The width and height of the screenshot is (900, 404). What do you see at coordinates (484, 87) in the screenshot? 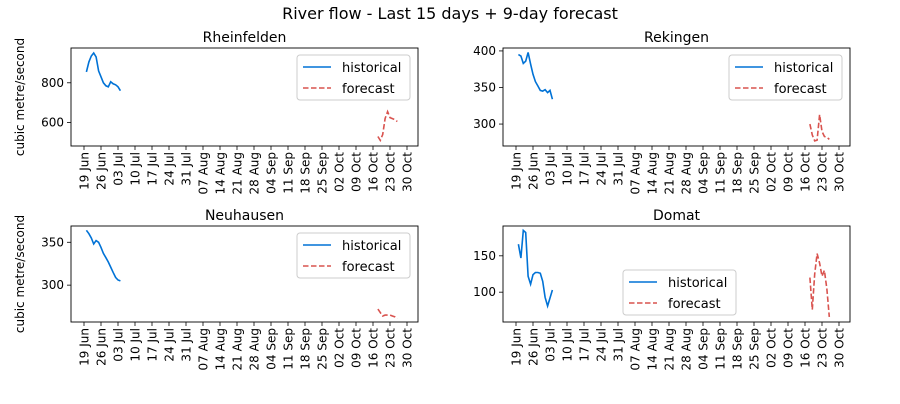
I see `y-tick-label: 350` at bounding box center [484, 87].